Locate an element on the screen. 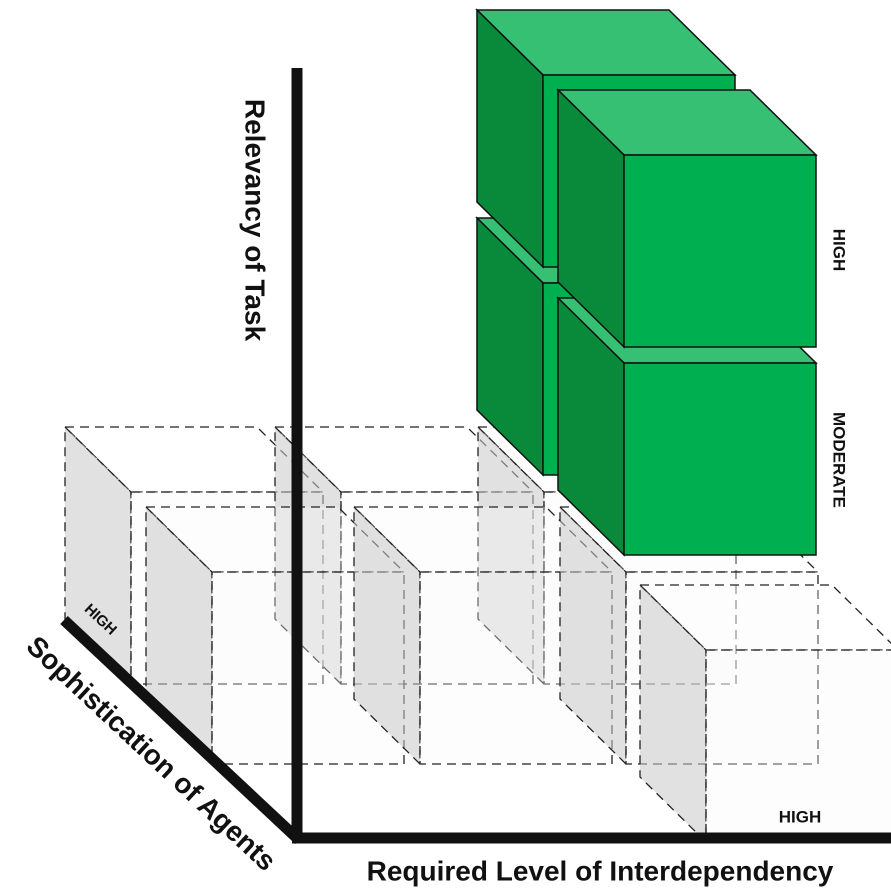  horizontal-axis-title: Required Level of Interdependency is located at coordinates (600, 870).